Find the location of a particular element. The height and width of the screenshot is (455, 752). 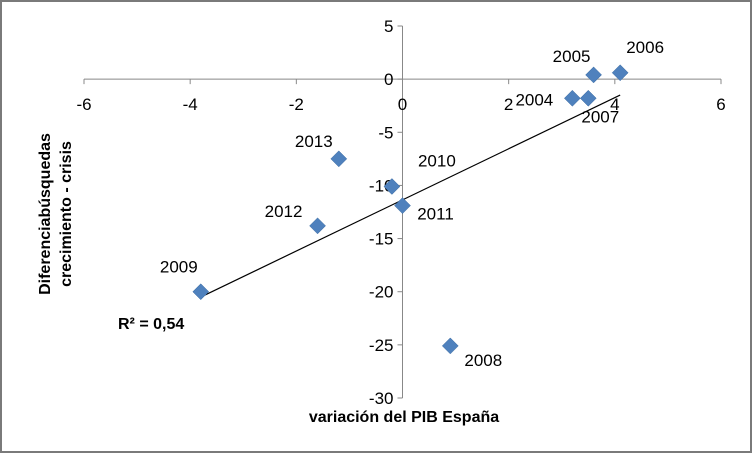

point-label-2005: 2005 is located at coordinates (572, 56).